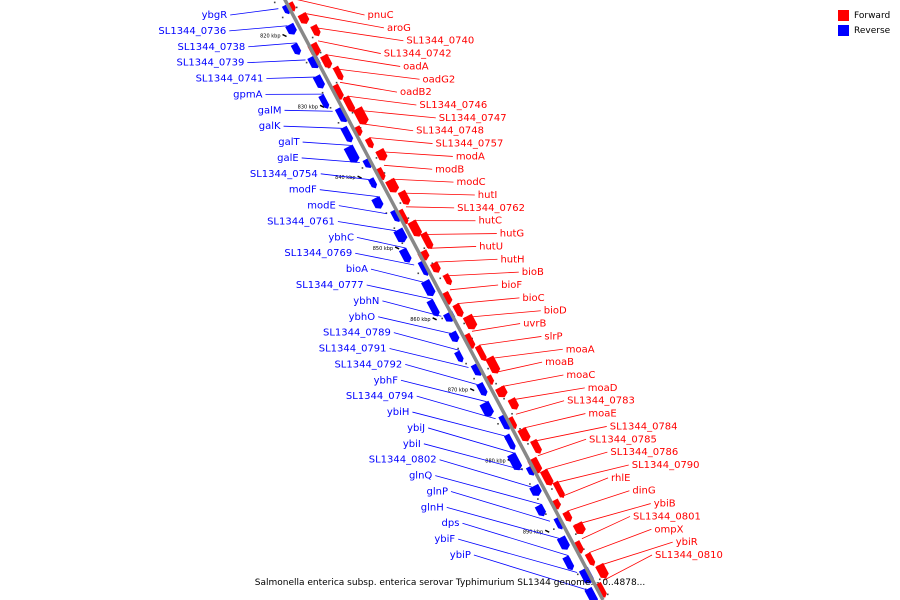 The image size is (900, 600). What do you see at coordinates (450, 131) in the screenshot?
I see `gene-label: SL1344_0748` at bounding box center [450, 131].